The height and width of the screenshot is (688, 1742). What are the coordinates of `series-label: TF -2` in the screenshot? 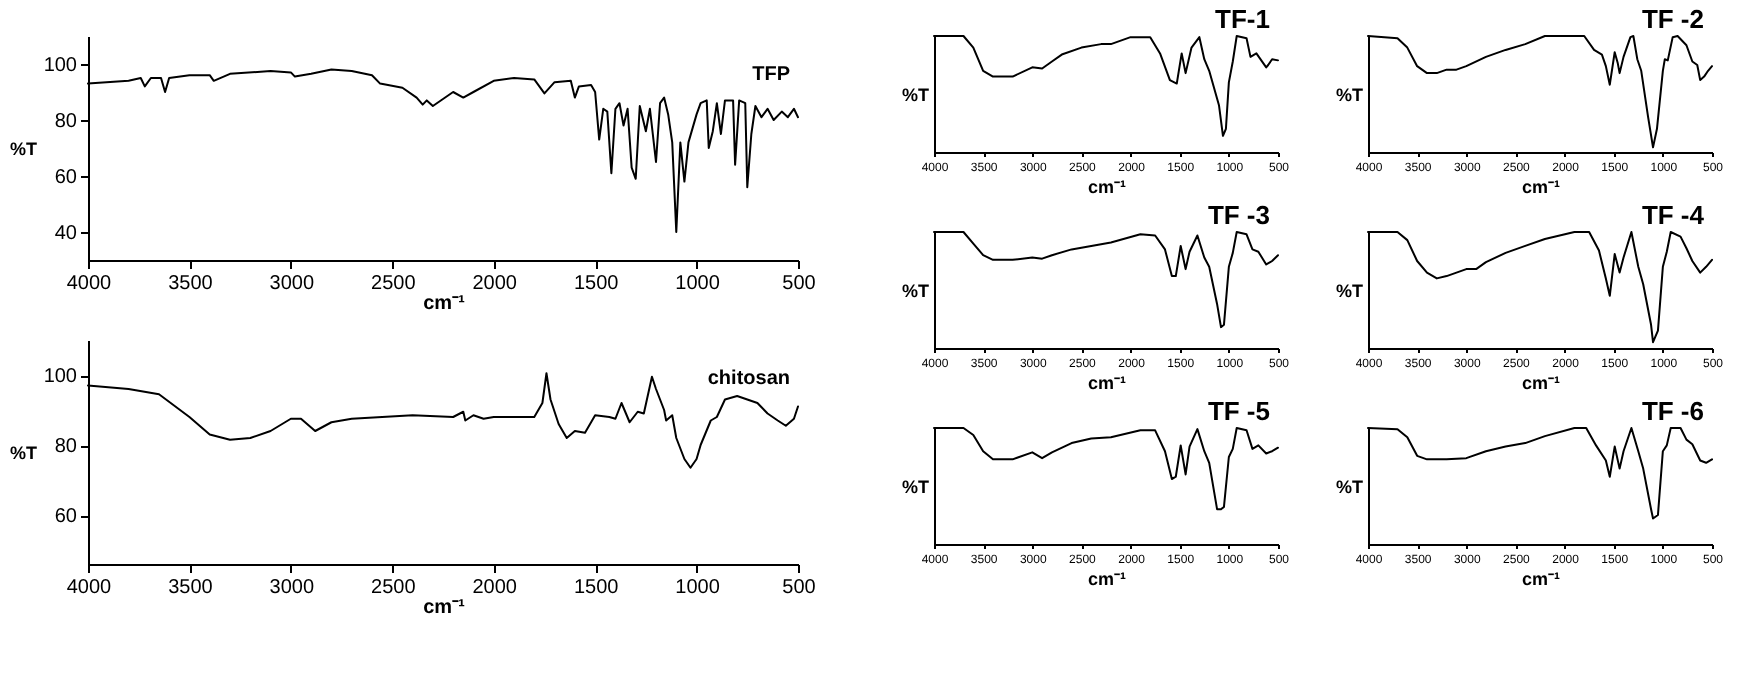 It's located at (1672, 19).